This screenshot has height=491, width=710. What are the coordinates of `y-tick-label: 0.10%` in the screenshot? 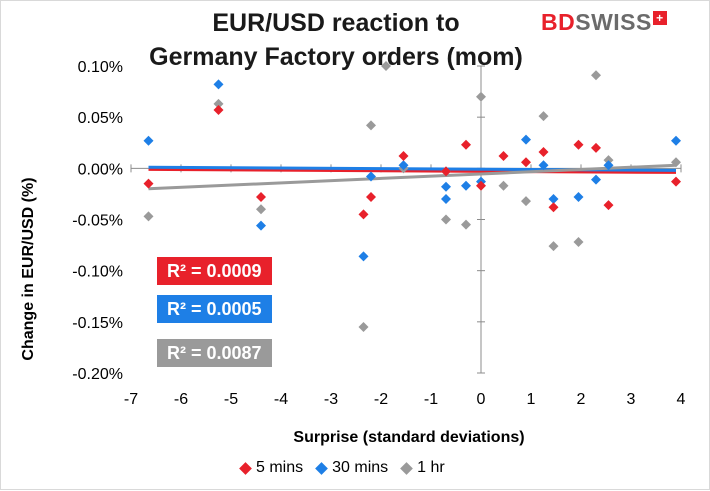 It's located at (100, 67).